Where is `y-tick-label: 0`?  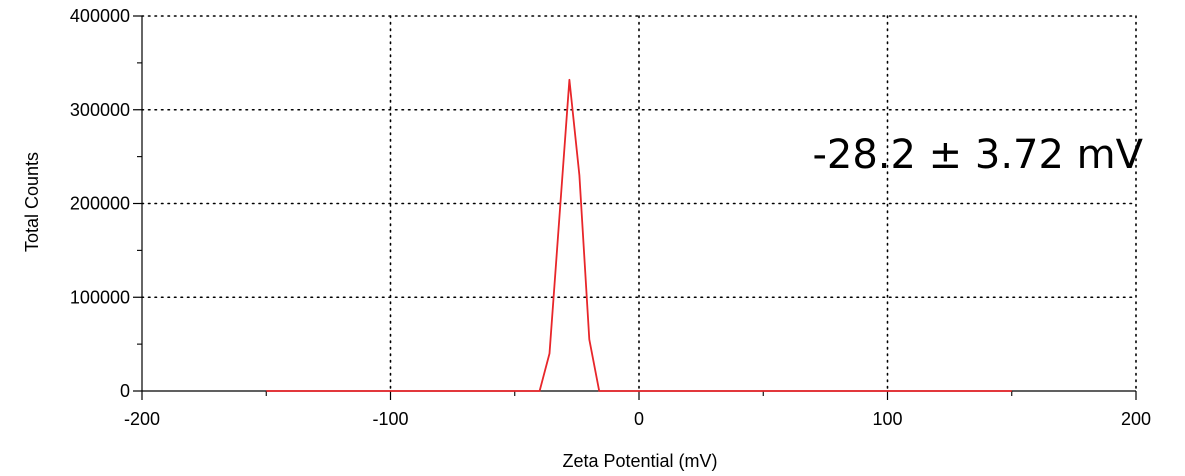
y-tick-label: 0 is located at coordinates (125, 391).